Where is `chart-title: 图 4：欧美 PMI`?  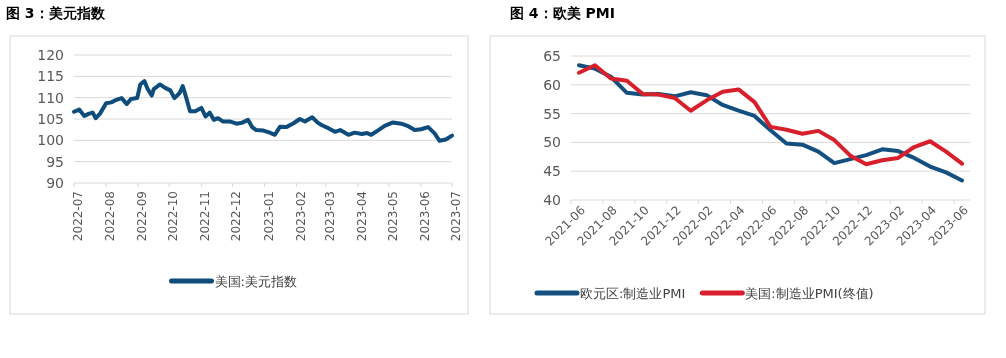 chart-title: 图 4：欧美 PMI is located at coordinates (562, 13).